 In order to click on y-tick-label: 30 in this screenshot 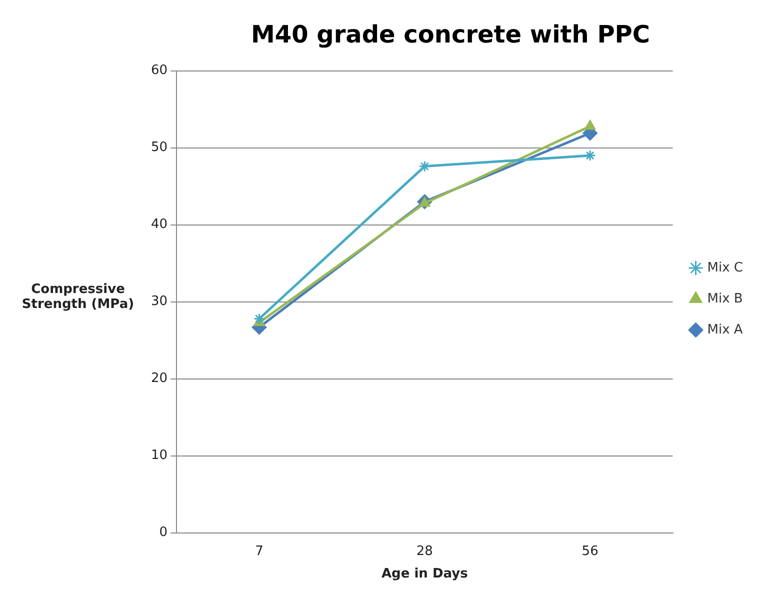, I will do `click(159, 302)`.